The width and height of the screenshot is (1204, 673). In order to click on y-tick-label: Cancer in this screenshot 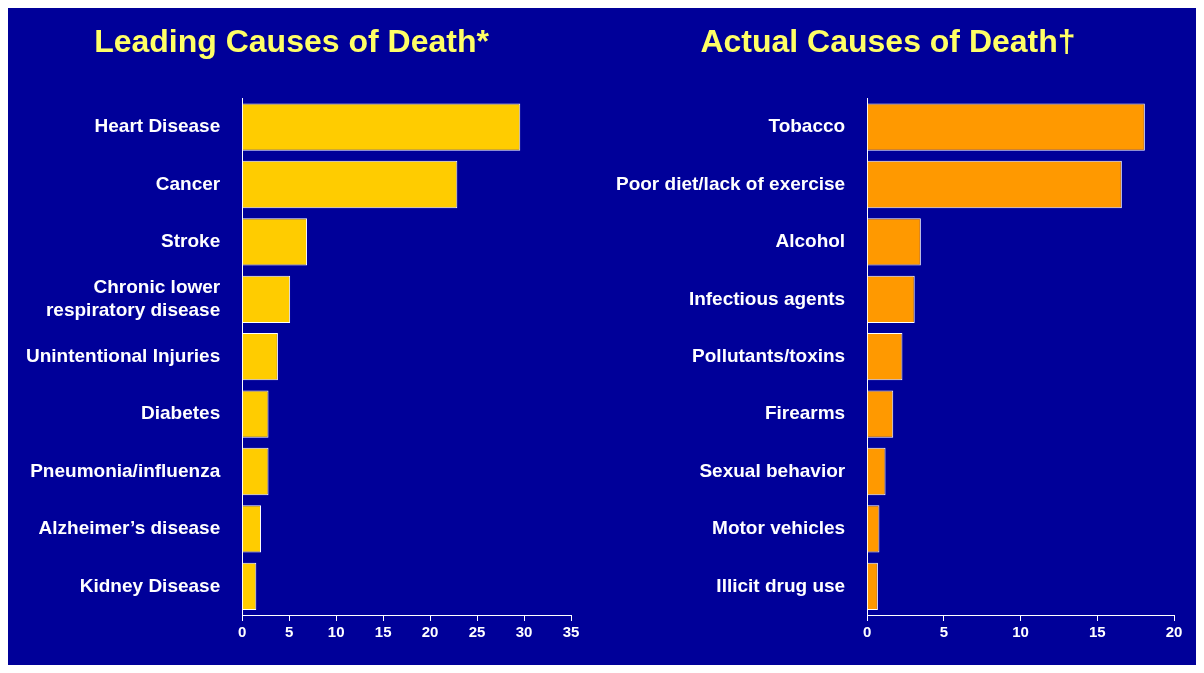, I will do `click(188, 183)`.